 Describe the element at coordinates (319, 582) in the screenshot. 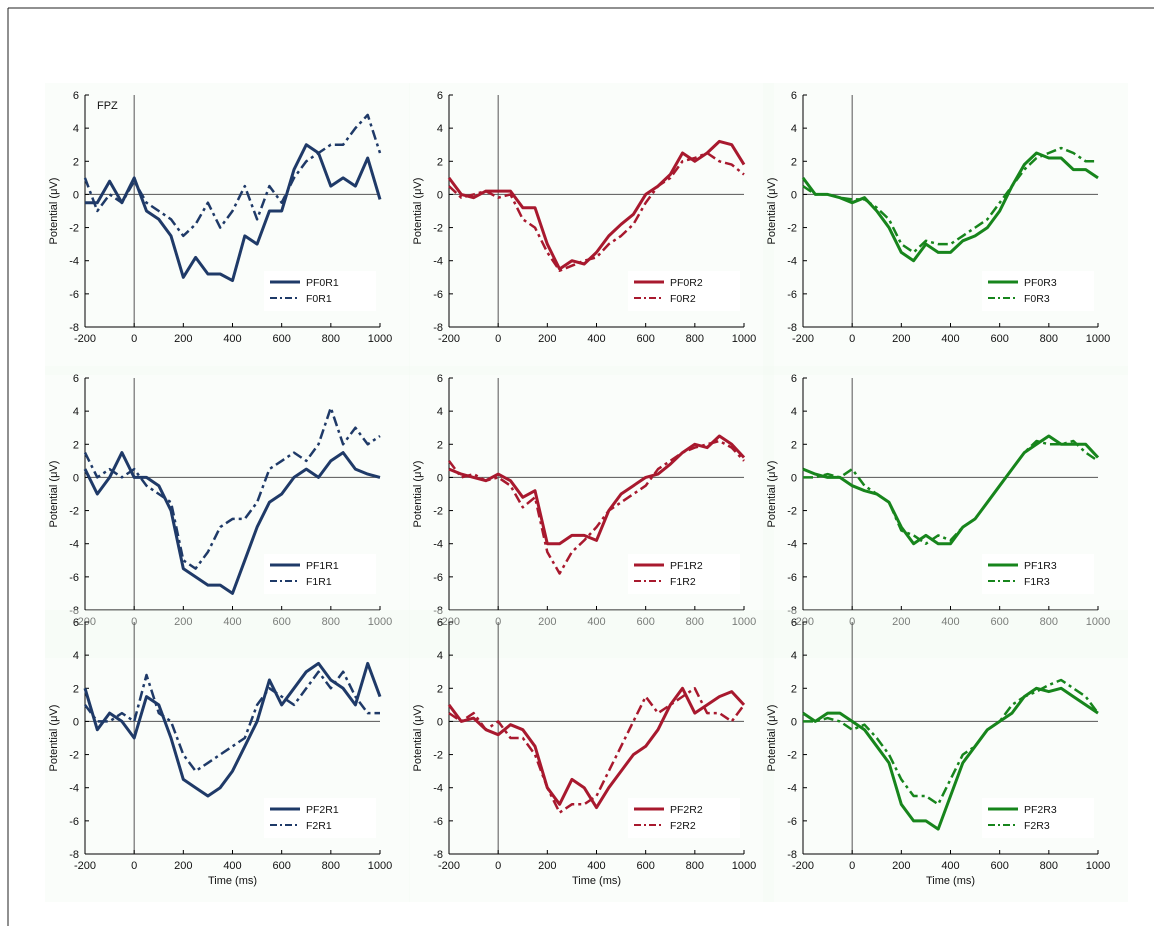

I see `legend-label: F1R1` at that location.